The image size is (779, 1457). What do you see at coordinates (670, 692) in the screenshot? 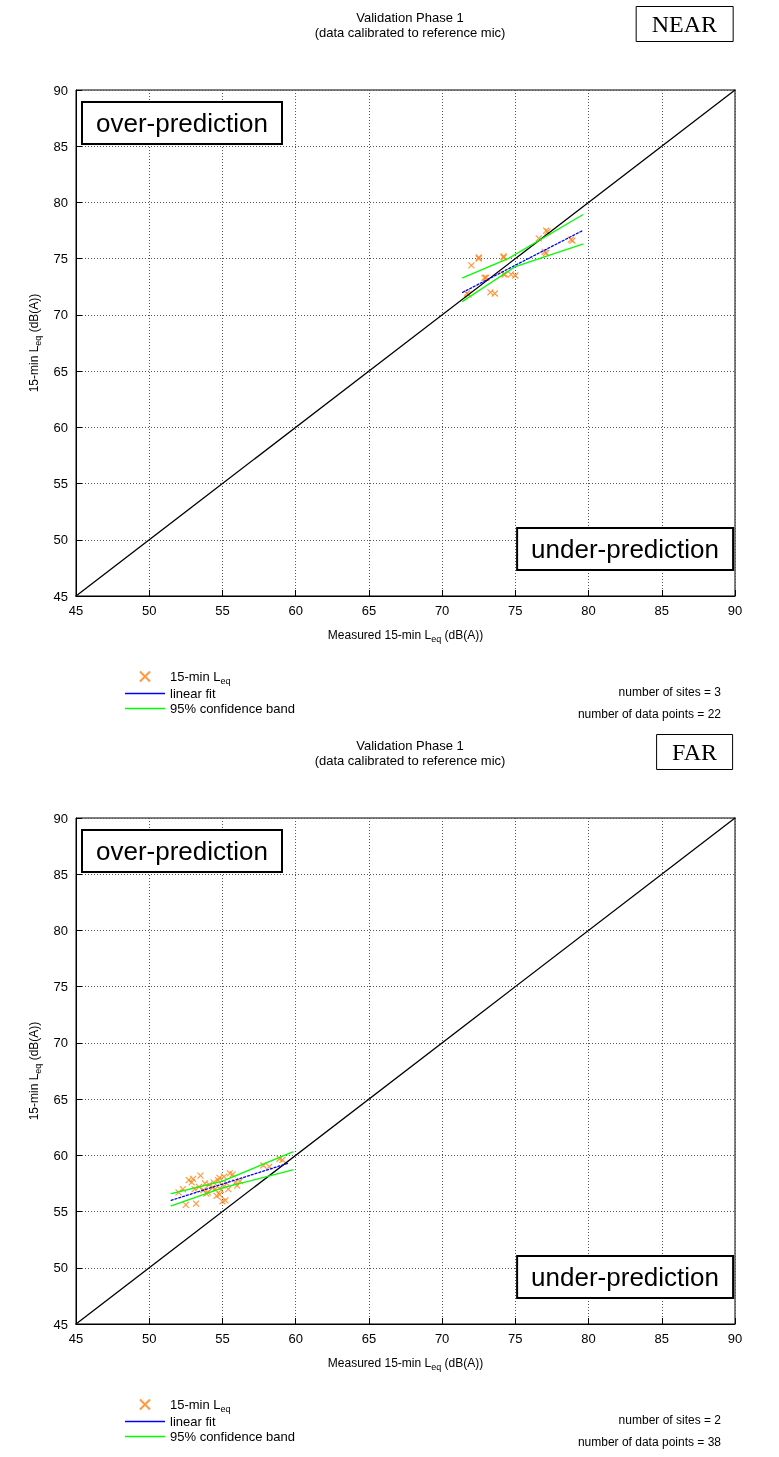
I see `text: number of sites = 3` at bounding box center [670, 692].